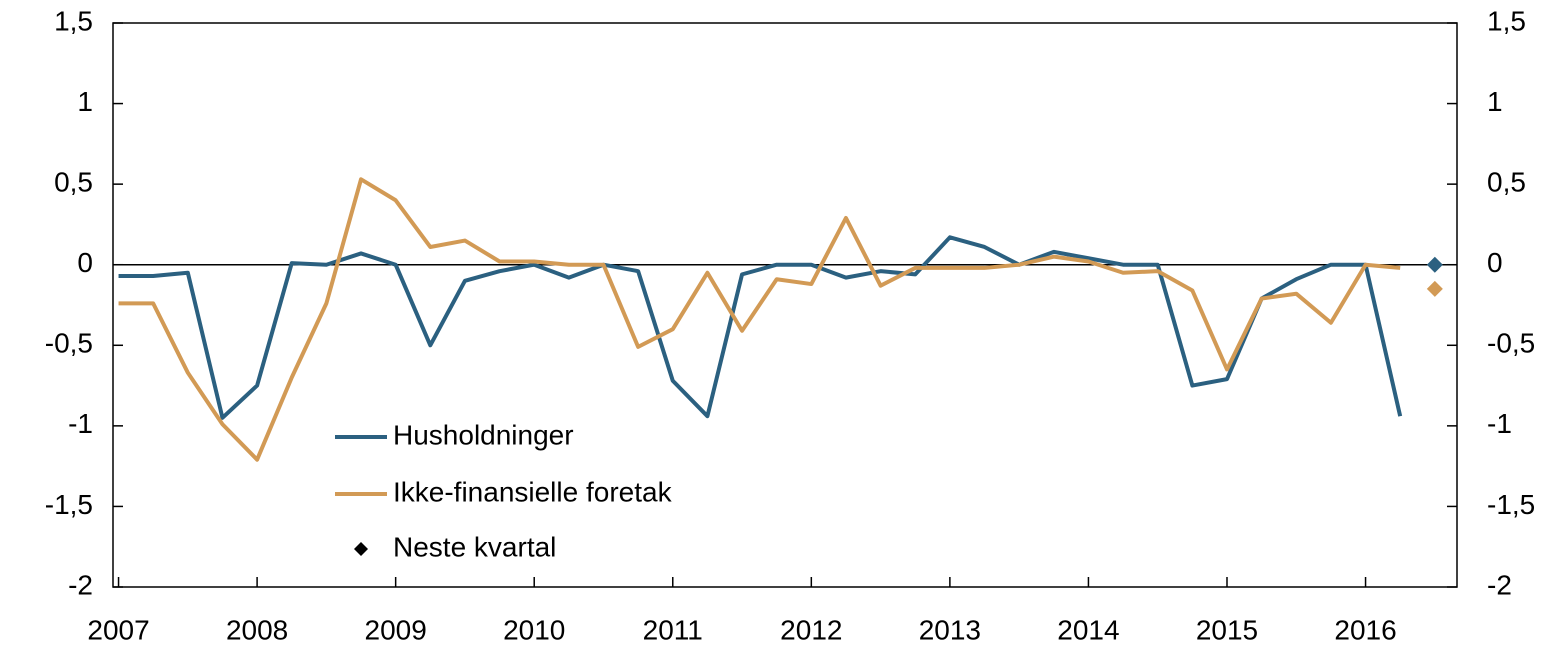  What do you see at coordinates (85, 101) in the screenshot?
I see `y-tick-label: 1` at bounding box center [85, 101].